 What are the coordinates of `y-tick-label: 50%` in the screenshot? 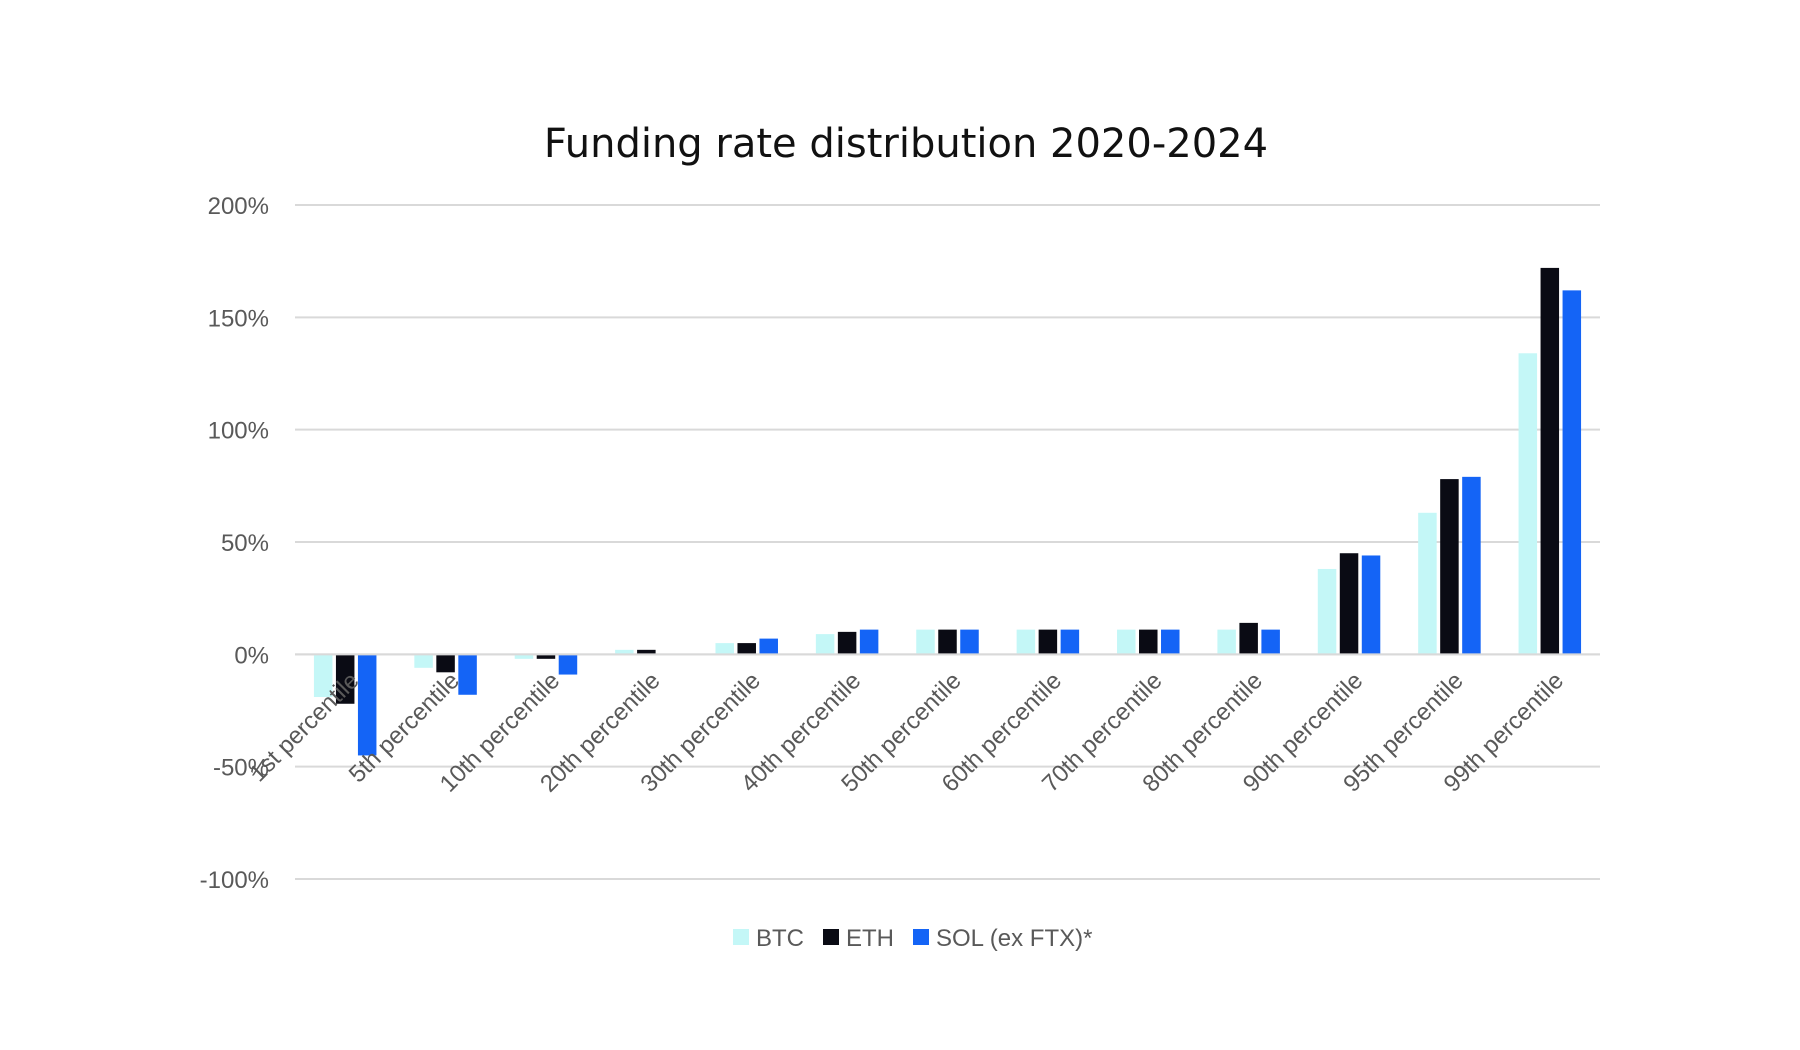 It's located at (245, 543).